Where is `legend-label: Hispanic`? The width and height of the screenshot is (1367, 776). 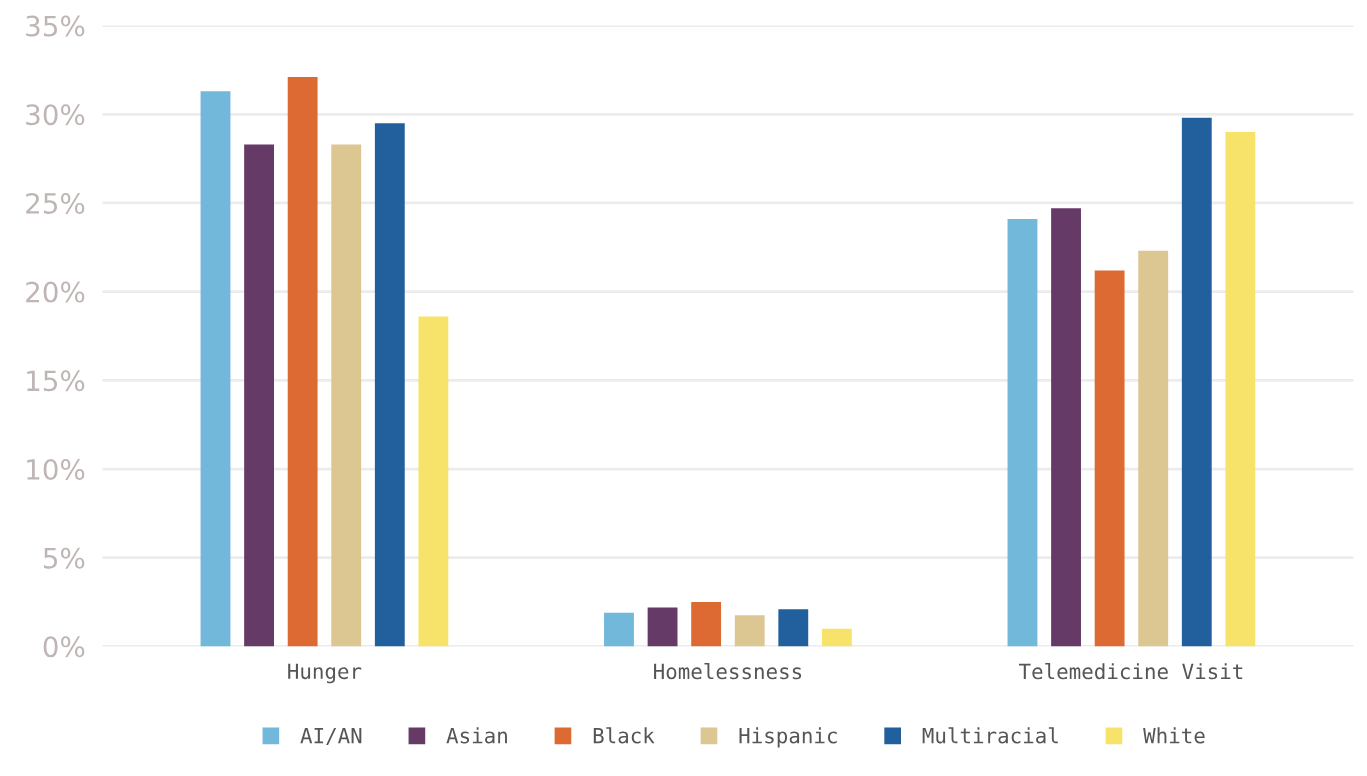 legend-label: Hispanic is located at coordinates (788, 737).